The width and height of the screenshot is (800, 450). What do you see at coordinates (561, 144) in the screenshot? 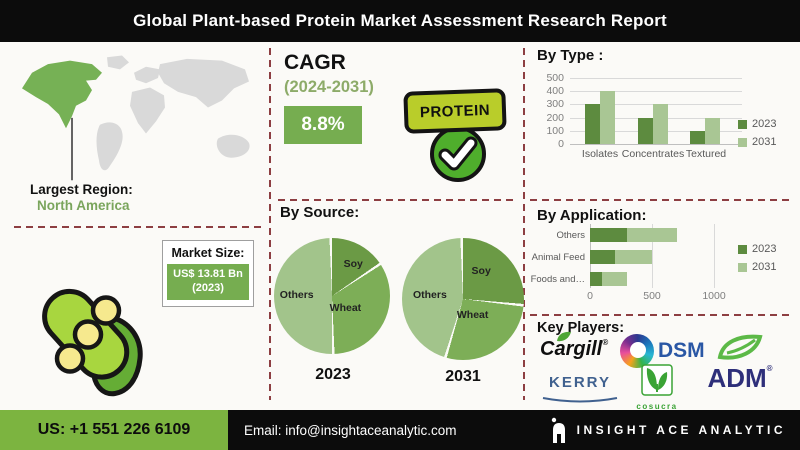
I see `ytick-0: 0` at bounding box center [561, 144].